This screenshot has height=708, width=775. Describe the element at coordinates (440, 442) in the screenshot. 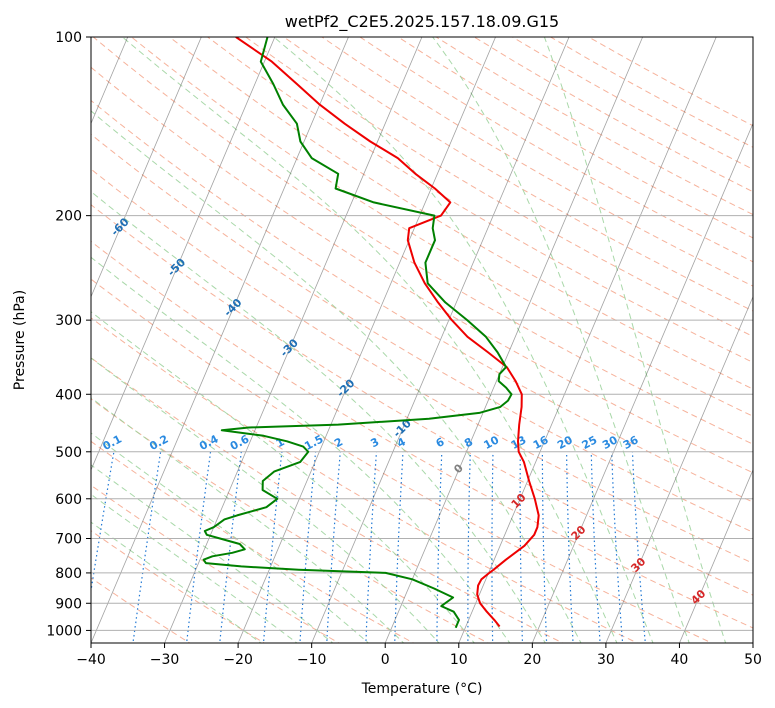

I see `mixing-ratio-label: 6` at that location.